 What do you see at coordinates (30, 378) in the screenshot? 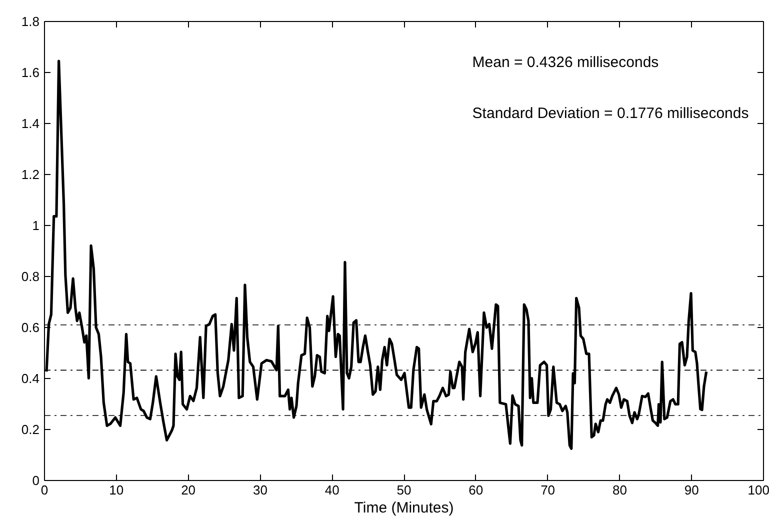
I see `y-tick-label: 0.4` at bounding box center [30, 378].